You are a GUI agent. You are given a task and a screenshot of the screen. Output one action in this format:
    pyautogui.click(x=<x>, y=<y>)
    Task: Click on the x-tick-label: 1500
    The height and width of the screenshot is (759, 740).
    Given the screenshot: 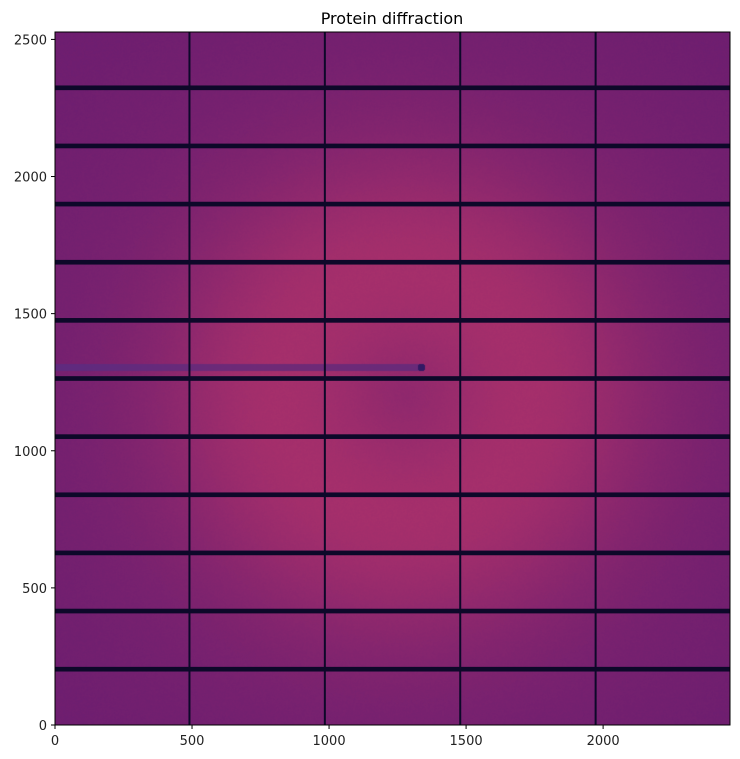 What is the action you would take?
    pyautogui.click(x=466, y=741)
    